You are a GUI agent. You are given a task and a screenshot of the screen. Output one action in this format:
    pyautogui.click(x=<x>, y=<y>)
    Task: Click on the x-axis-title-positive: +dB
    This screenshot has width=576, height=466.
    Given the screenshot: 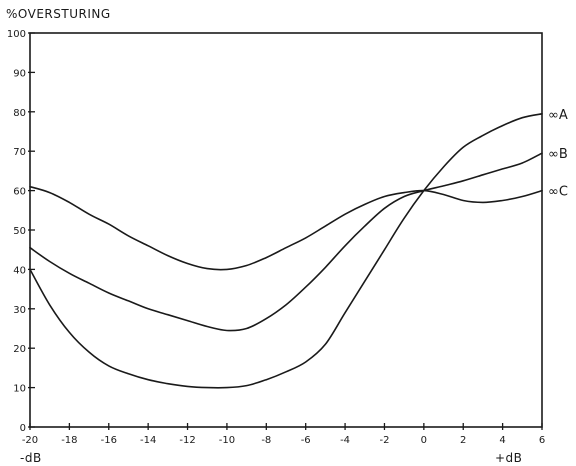 What is the action you would take?
    pyautogui.click(x=508, y=458)
    